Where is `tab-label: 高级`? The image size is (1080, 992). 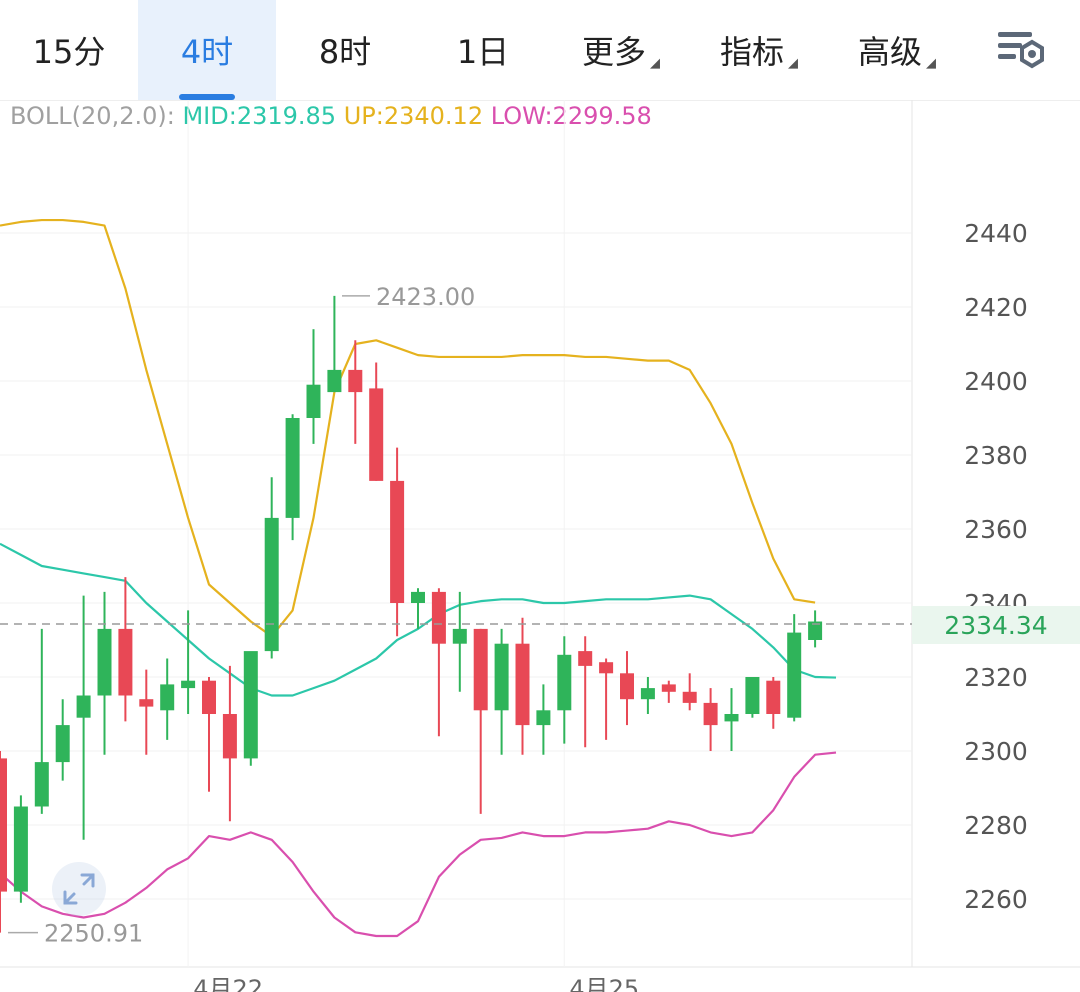 tab-label: 高级 is located at coordinates (889, 52).